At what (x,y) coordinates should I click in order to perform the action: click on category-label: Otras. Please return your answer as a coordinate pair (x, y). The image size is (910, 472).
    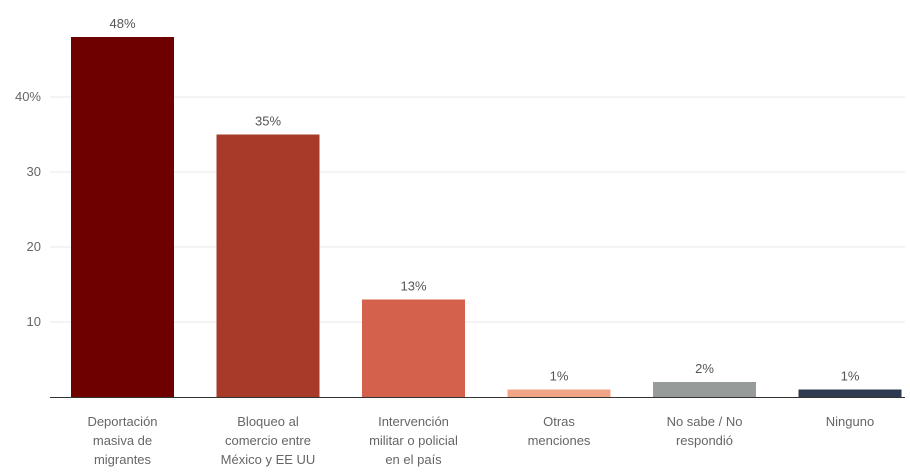
    Looking at the image, I should click on (559, 421).